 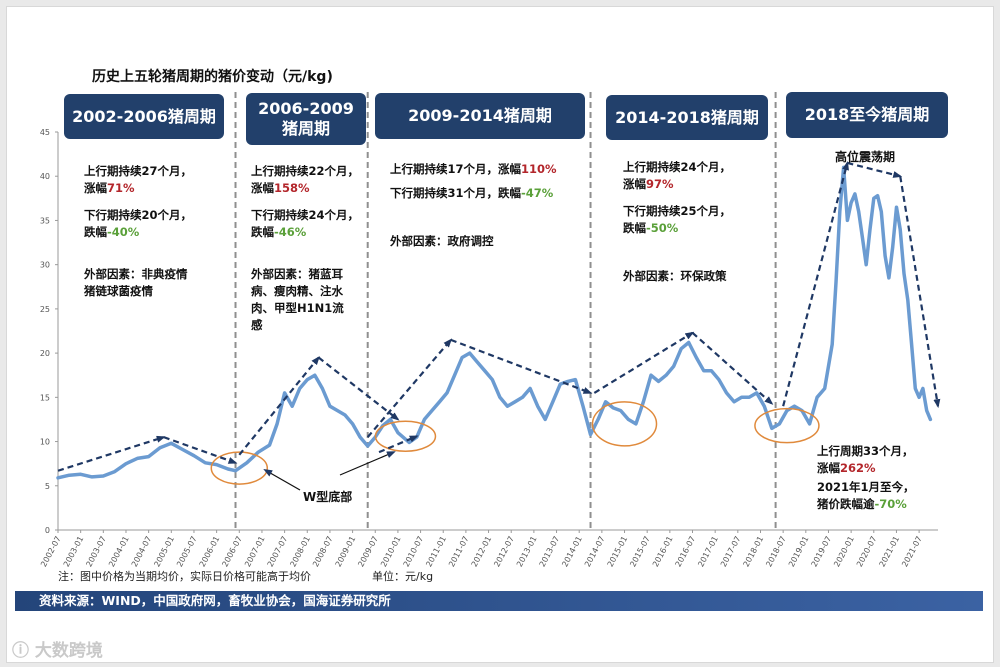 What do you see at coordinates (51, 552) in the screenshot?
I see `x-tick-label: 2002-07` at bounding box center [51, 552].